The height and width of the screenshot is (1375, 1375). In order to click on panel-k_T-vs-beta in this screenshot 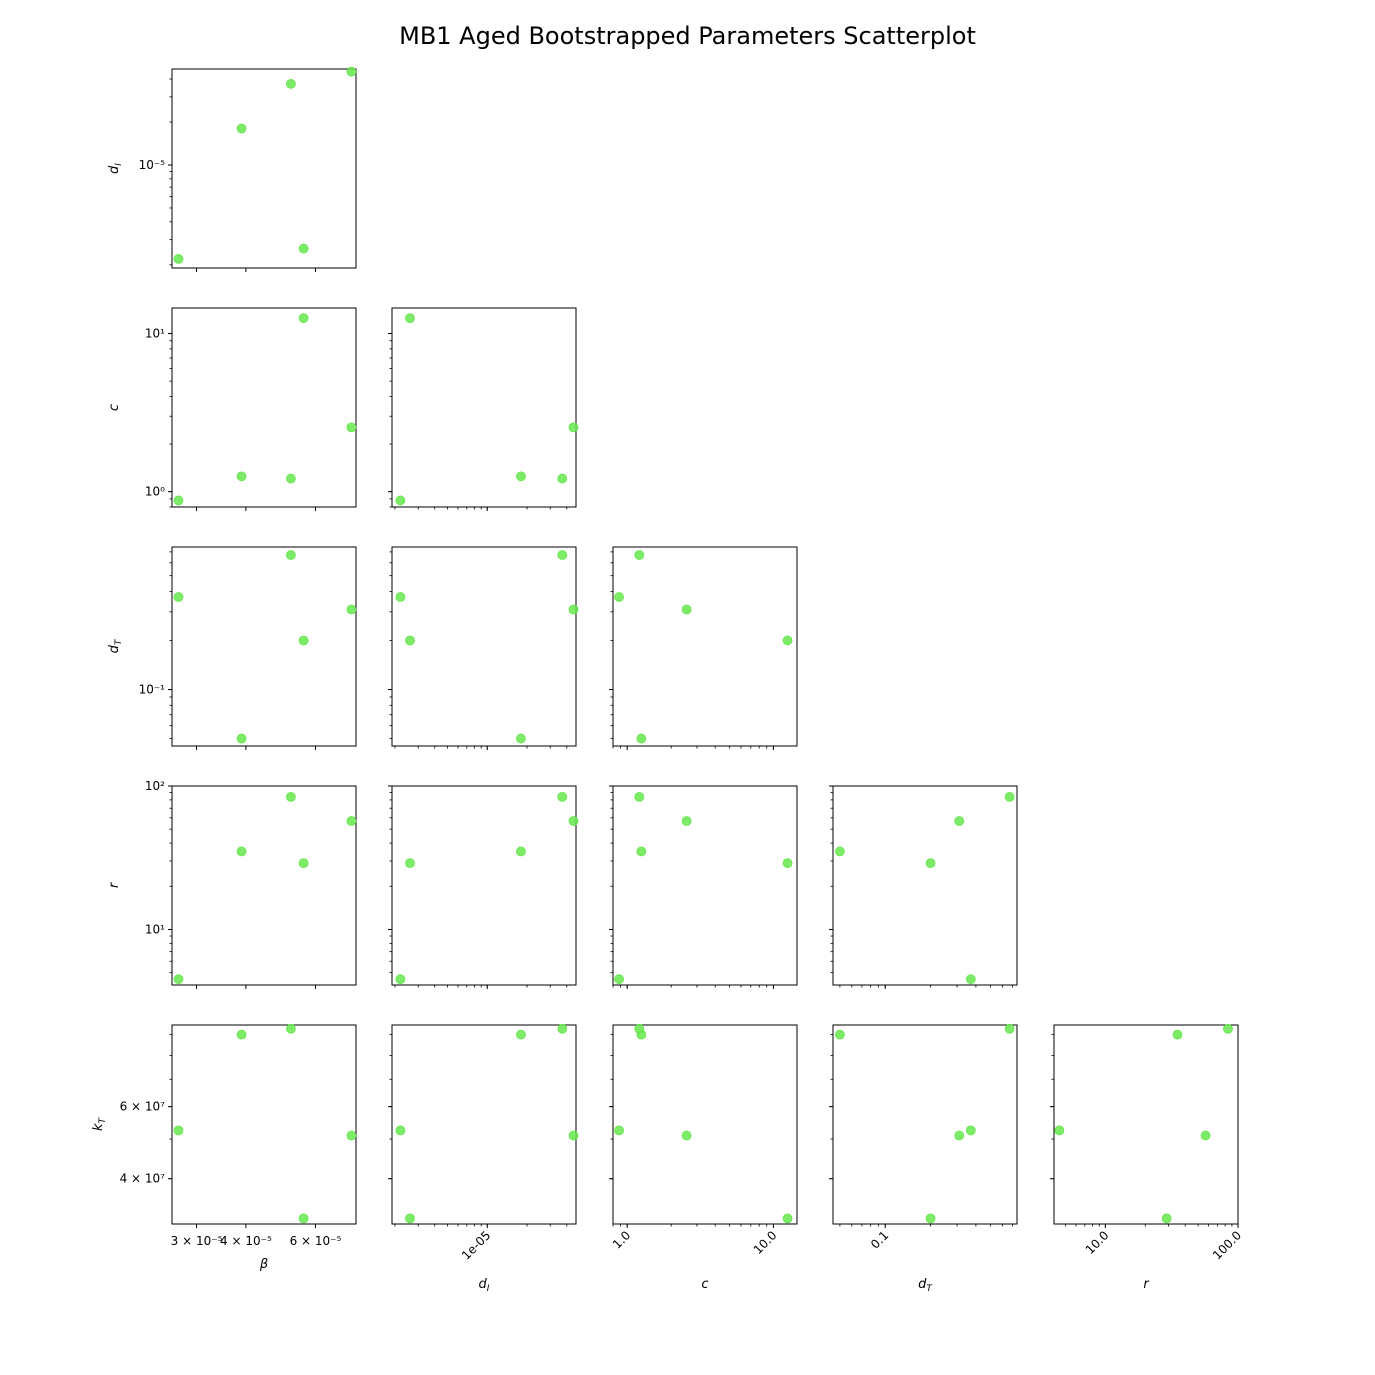, I will do `click(264, 1124)`.